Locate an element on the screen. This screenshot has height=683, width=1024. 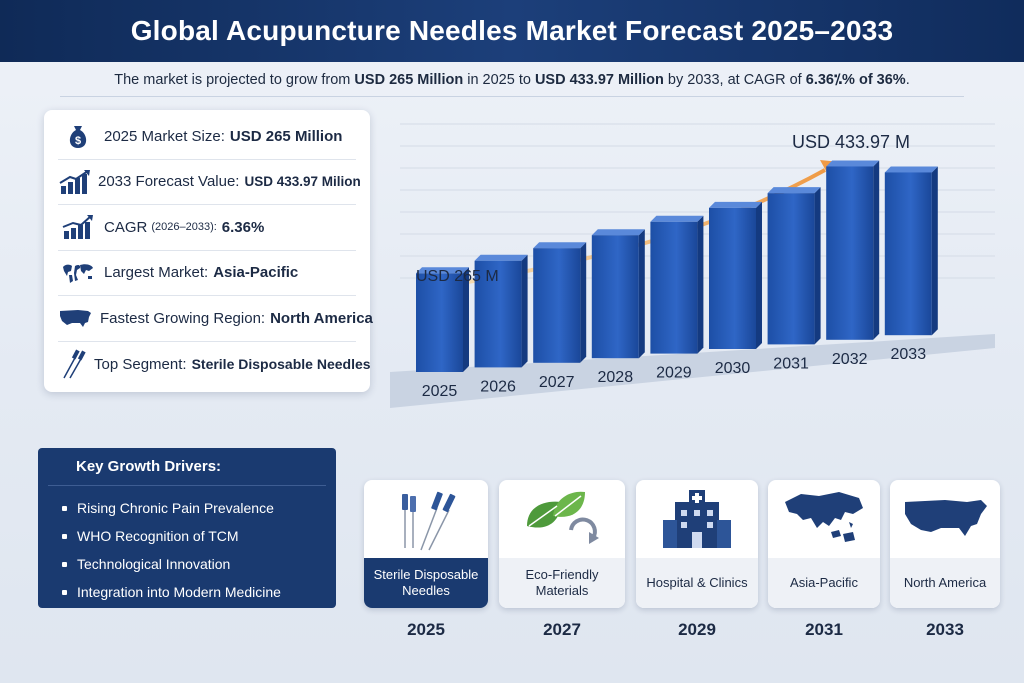
card-year: 2031 is located at coordinates (824, 629).